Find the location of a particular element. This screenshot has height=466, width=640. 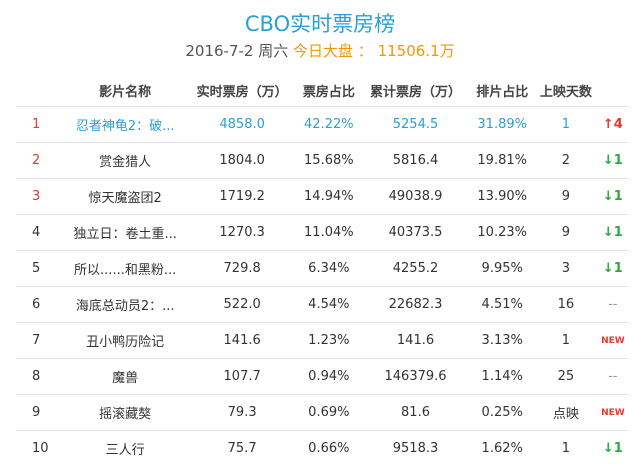

realtime-box-office: 107.7 is located at coordinates (242, 377).